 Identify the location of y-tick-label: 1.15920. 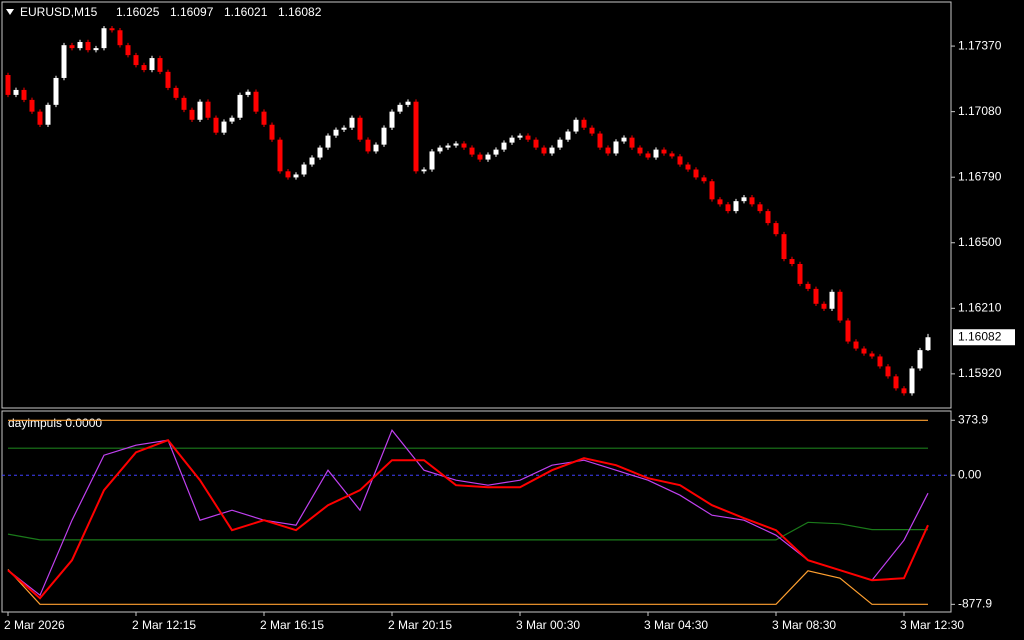
(980, 373).